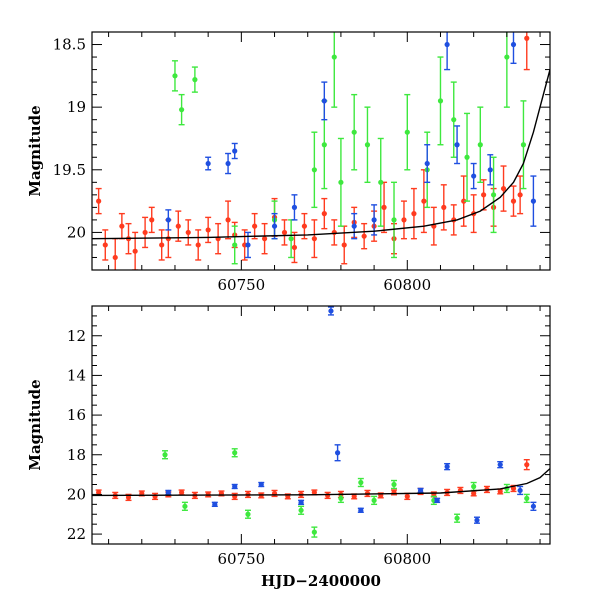 The width and height of the screenshot is (600, 600). I want to click on top-y-tick-label: 19, so click(76, 107).